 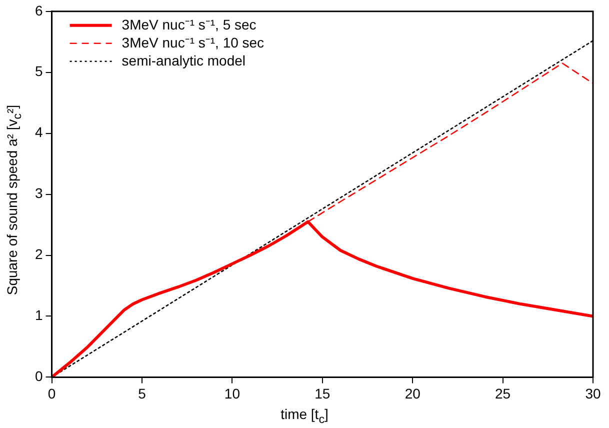 What do you see at coordinates (38, 315) in the screenshot?
I see `y-tick-label: 1` at bounding box center [38, 315].